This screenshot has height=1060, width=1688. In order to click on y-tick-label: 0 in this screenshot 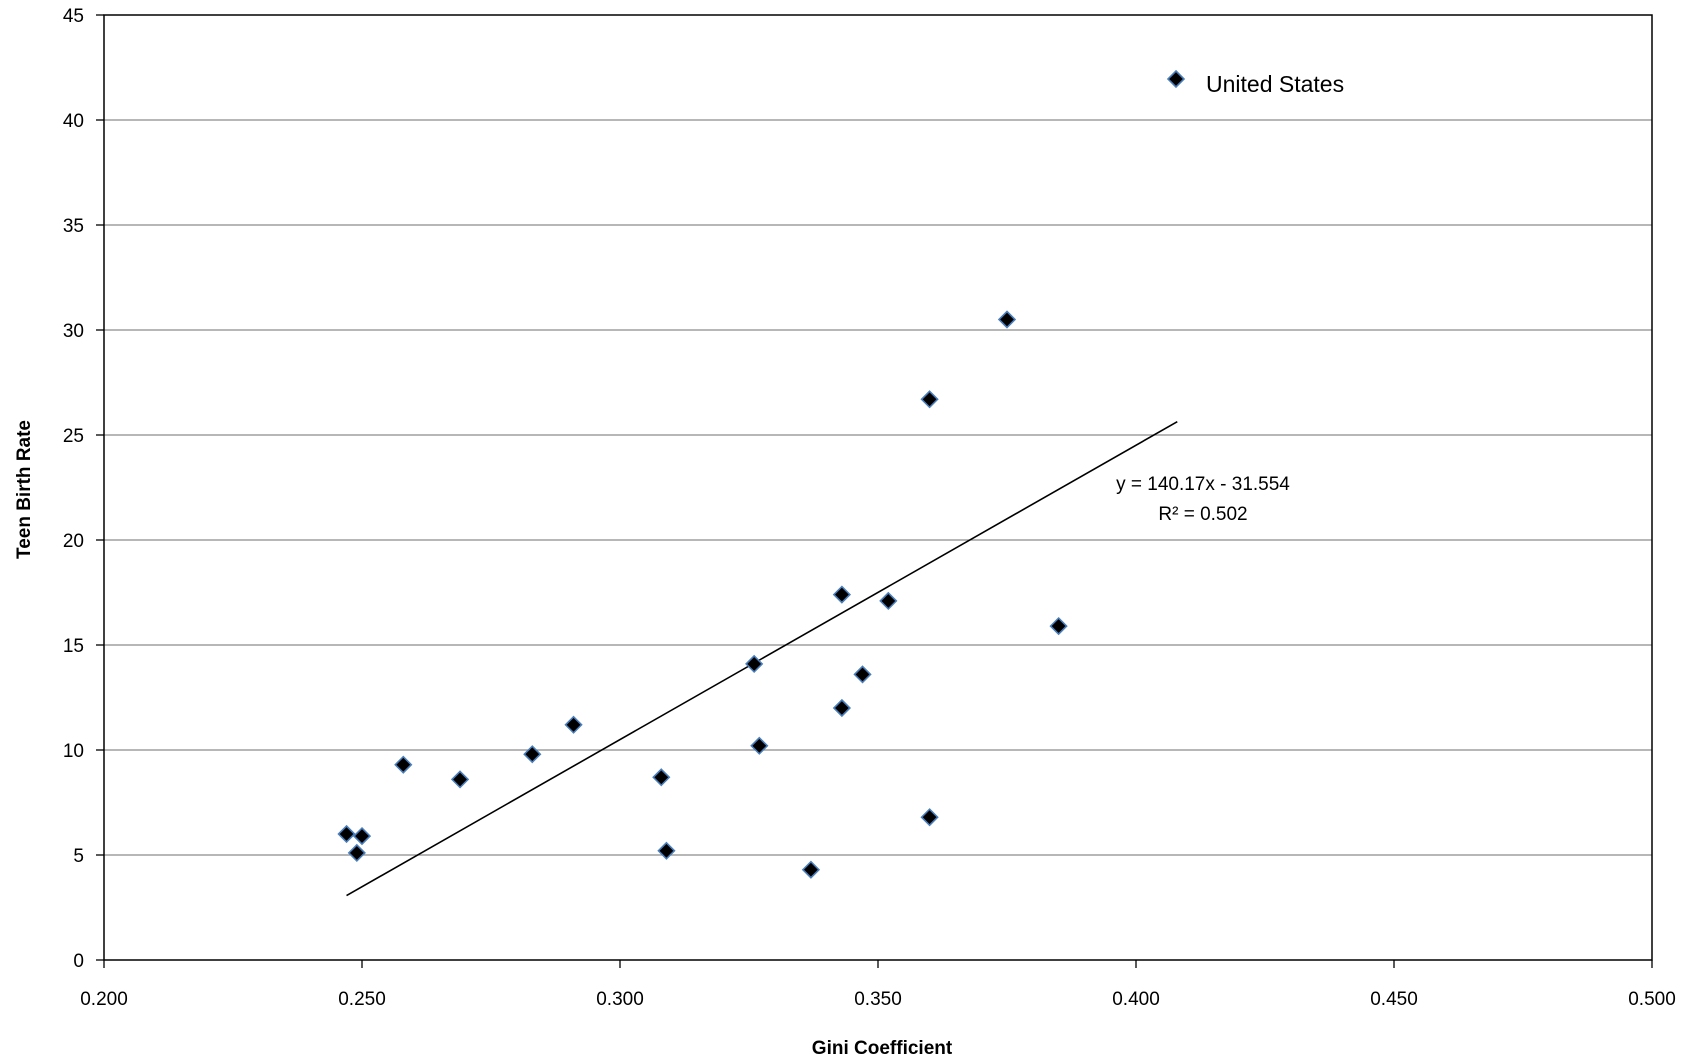, I will do `click(78, 961)`.